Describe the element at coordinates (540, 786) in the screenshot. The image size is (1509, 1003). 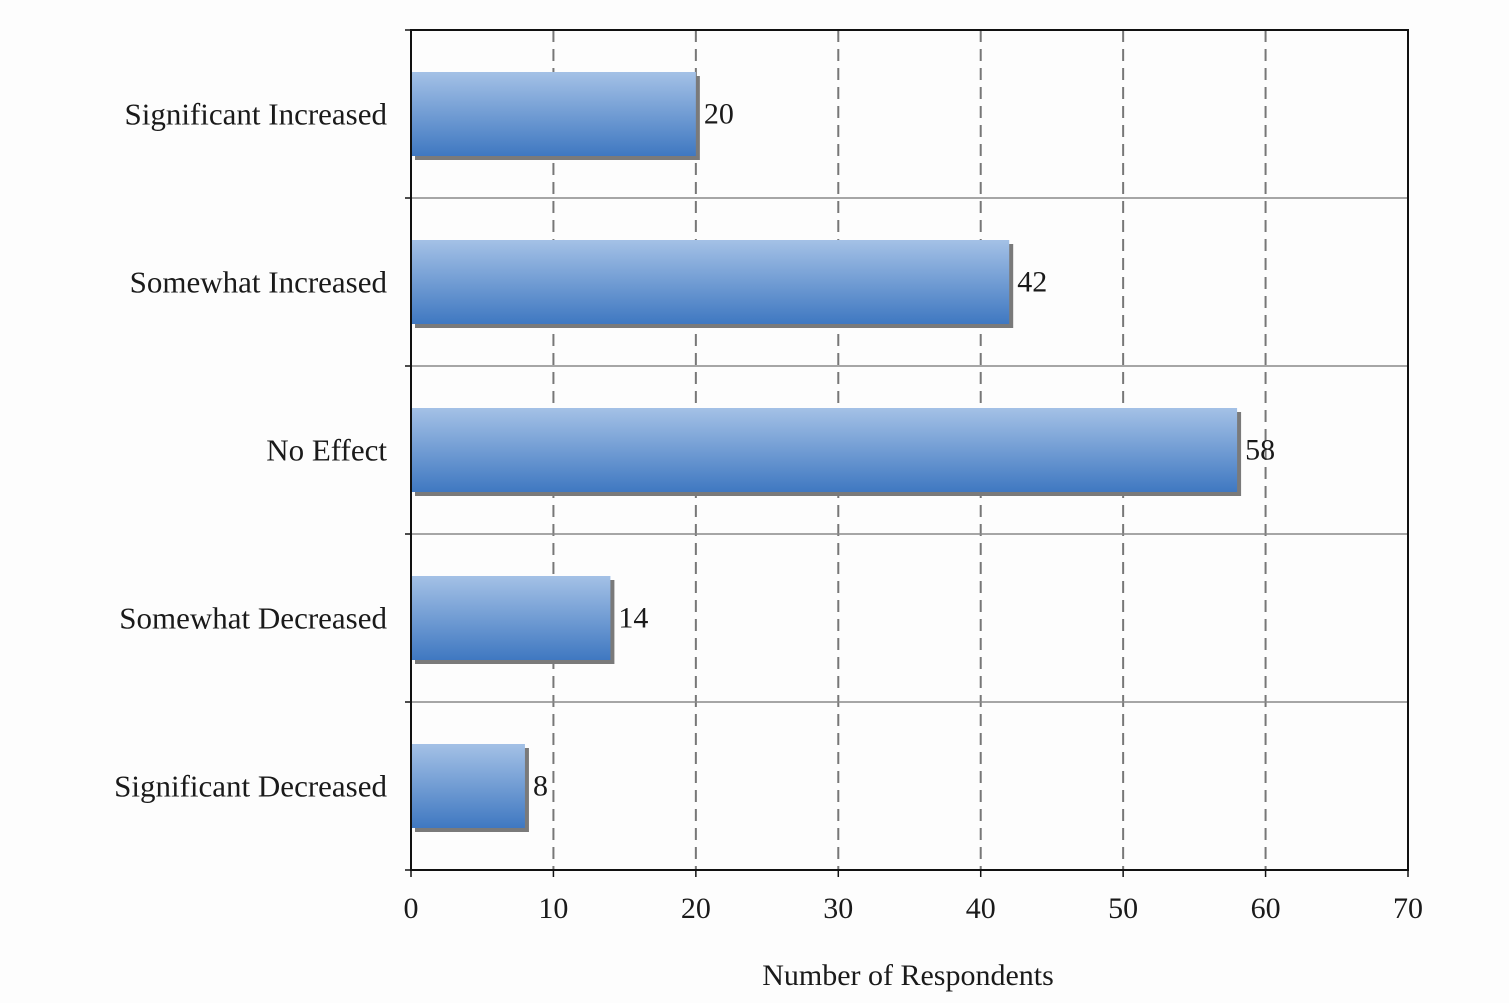
I see `data-label: 8` at that location.